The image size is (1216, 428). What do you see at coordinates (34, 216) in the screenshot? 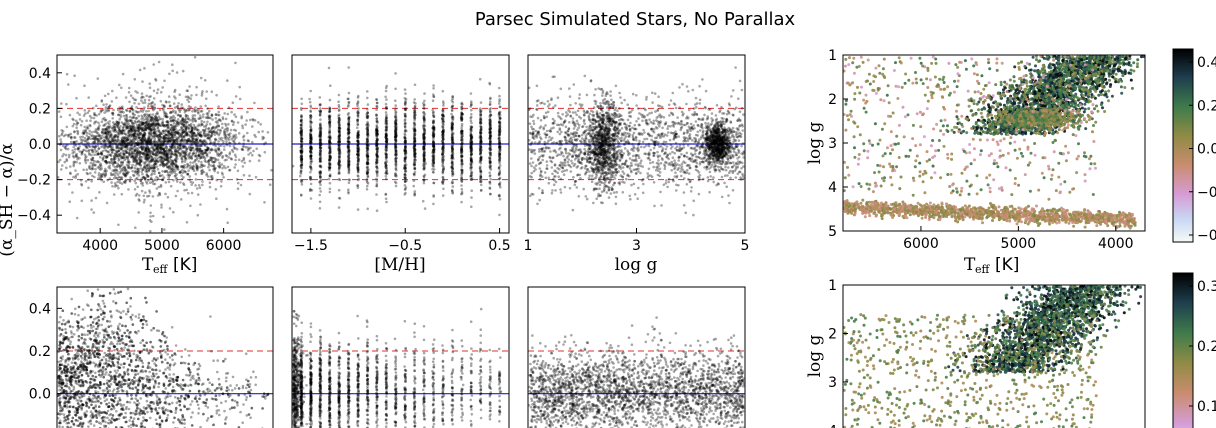
I see `y-tick-label: −0.4` at bounding box center [34, 216].